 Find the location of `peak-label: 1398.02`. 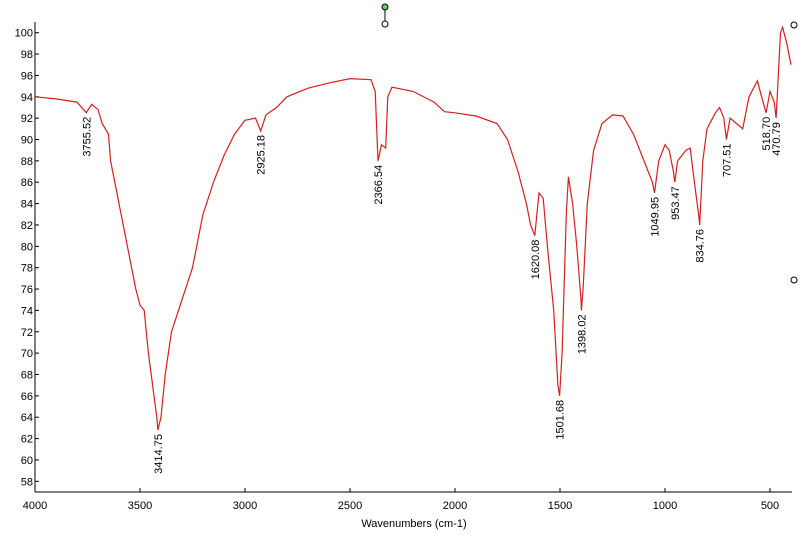

peak-label: 1398.02 is located at coordinates (582, 334).